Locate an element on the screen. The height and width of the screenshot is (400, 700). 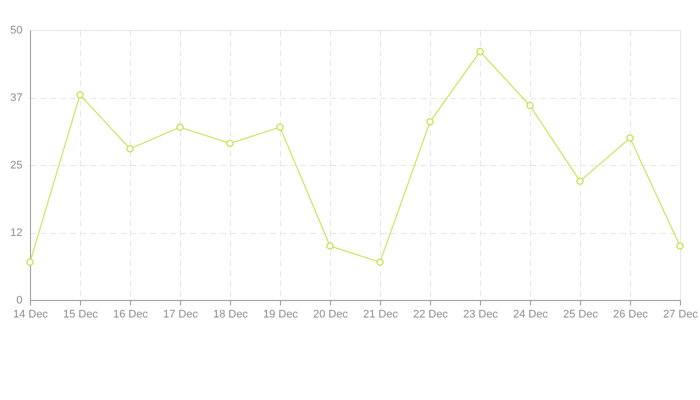
x-tick-label: 26 Dec is located at coordinates (630, 314).